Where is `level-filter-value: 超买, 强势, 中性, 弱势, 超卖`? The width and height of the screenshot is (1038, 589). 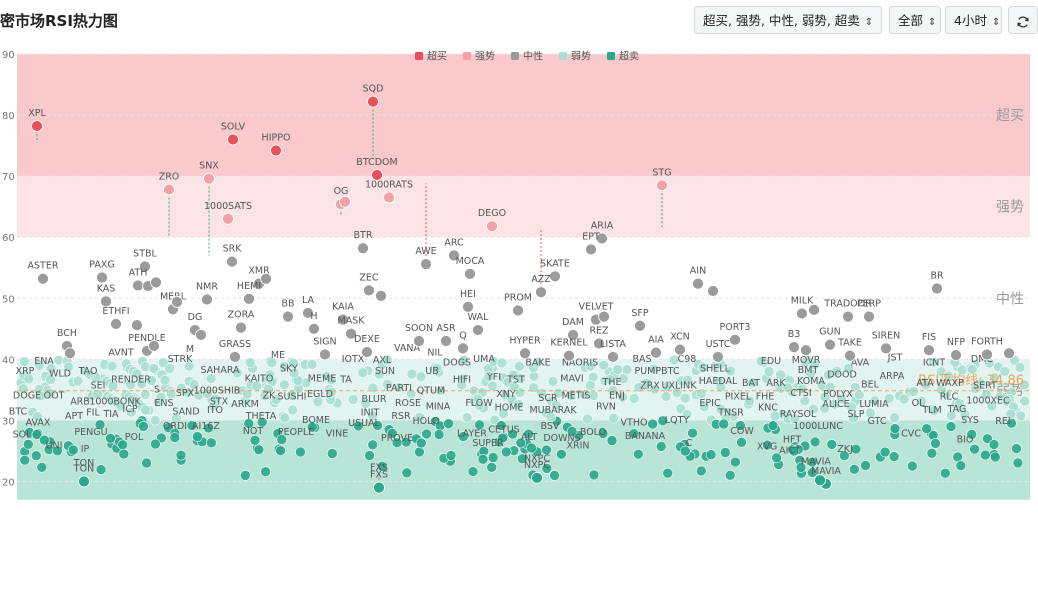 level-filter-value: 超买, 强势, 中性, 弱势, 超卖 is located at coordinates (781, 20).